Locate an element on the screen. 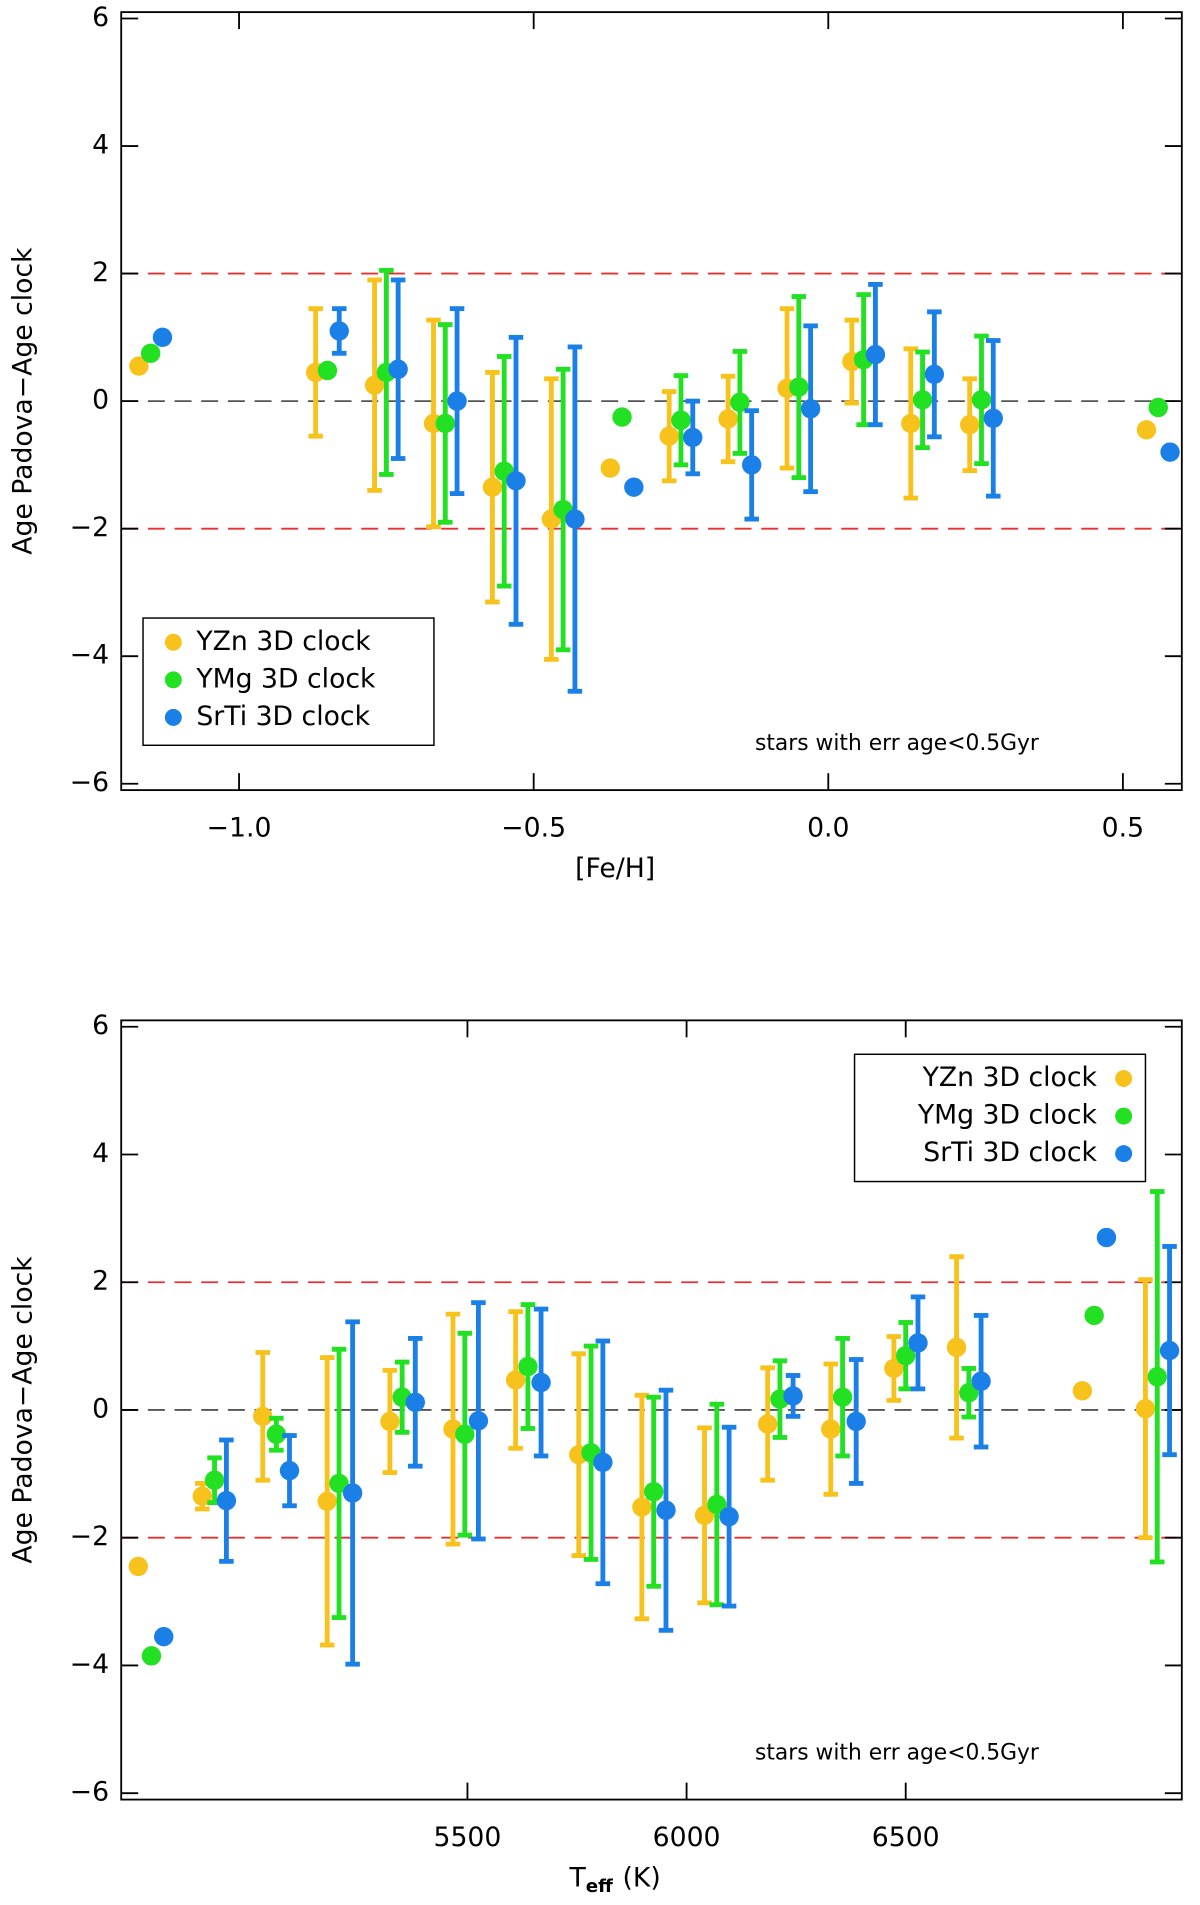 The image size is (1200, 1905). x-axis-label-part: eff is located at coordinates (599, 1886).